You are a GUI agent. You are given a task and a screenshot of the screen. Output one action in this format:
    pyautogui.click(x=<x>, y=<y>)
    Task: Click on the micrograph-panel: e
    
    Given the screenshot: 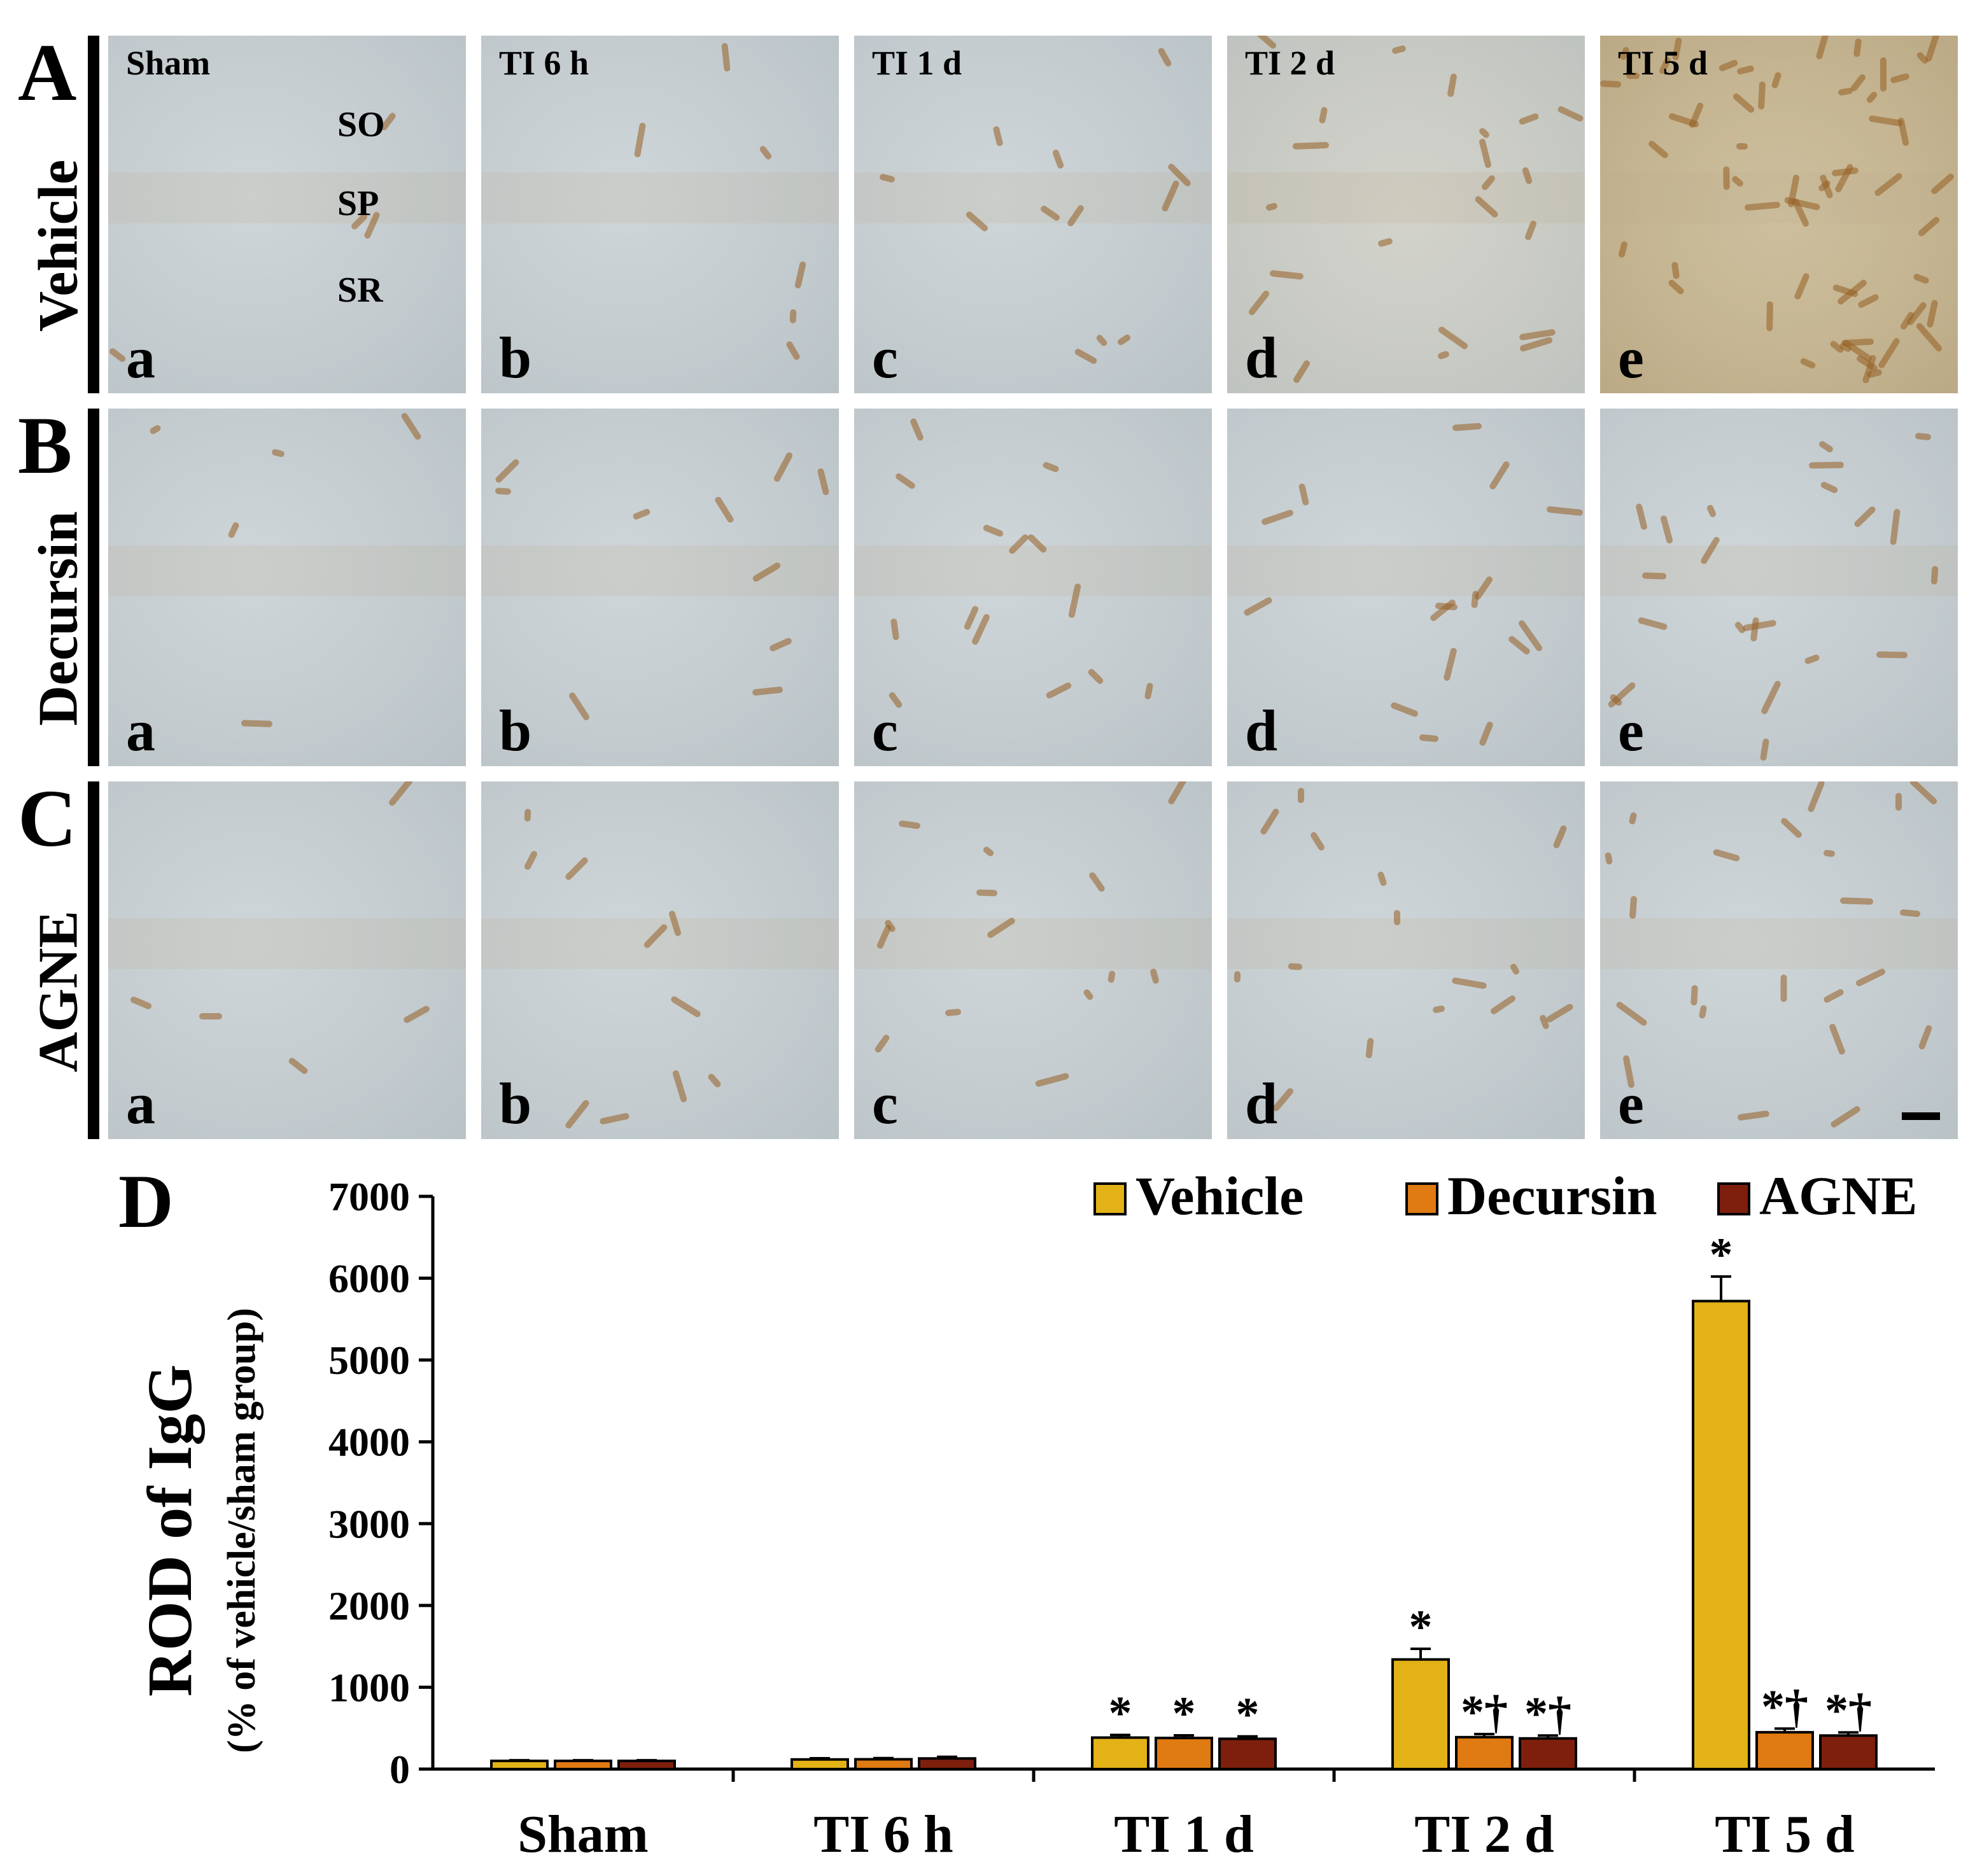 What is the action you would take?
    pyautogui.click(x=1779, y=960)
    